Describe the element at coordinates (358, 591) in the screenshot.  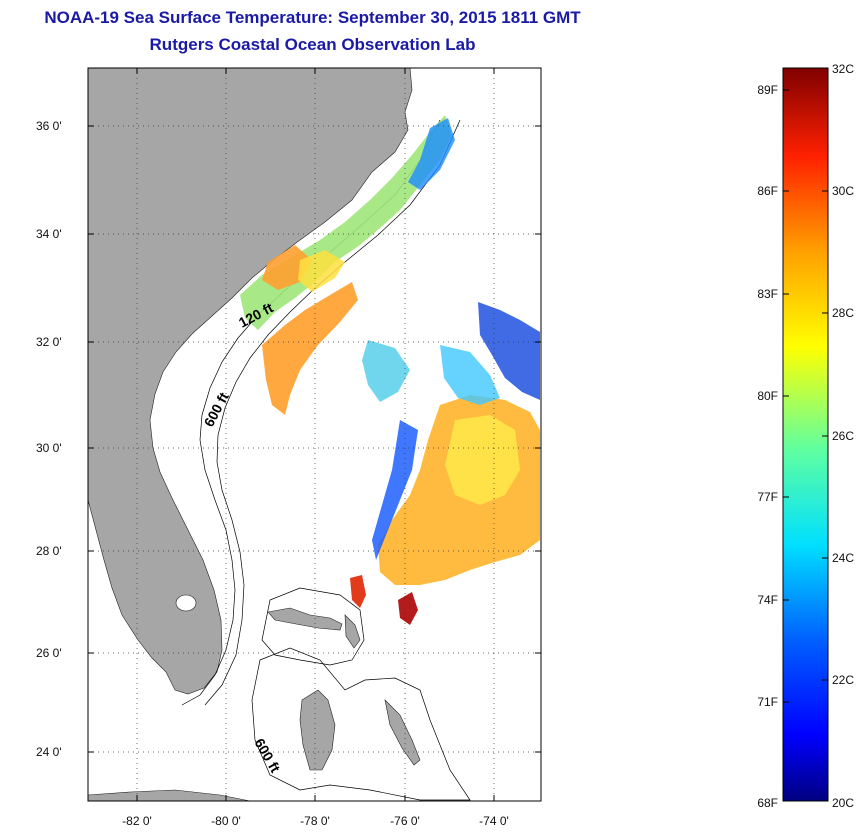
I see `sst-patch-red-small` at that location.